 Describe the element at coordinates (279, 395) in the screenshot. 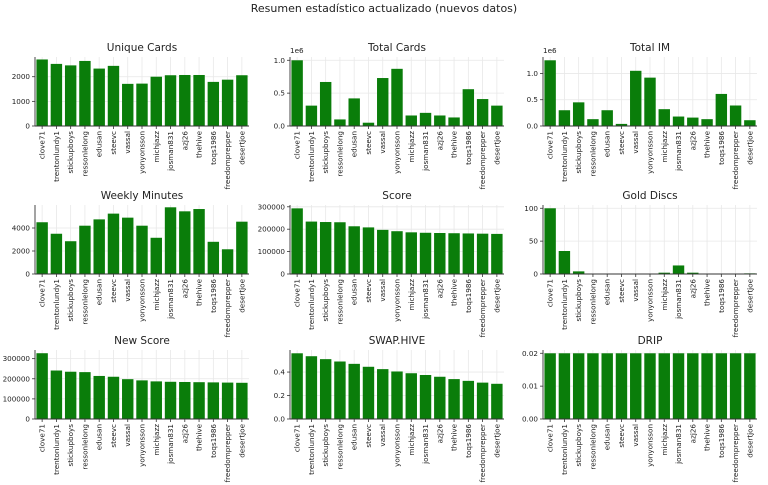

I see `y-tick-label: 0.2` at that location.